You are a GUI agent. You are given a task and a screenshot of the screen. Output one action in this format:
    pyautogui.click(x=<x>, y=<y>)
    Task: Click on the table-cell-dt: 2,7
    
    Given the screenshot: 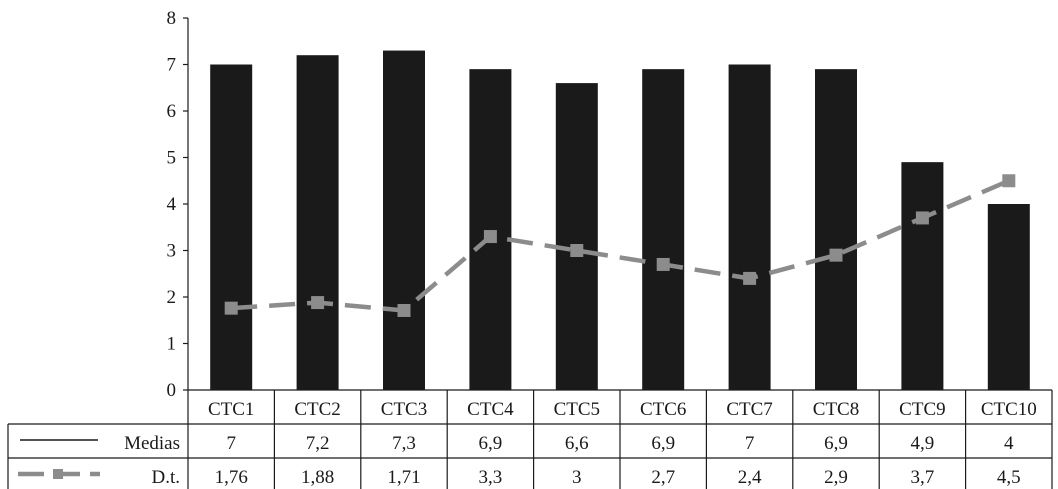 What is the action you would take?
    pyautogui.click(x=663, y=477)
    